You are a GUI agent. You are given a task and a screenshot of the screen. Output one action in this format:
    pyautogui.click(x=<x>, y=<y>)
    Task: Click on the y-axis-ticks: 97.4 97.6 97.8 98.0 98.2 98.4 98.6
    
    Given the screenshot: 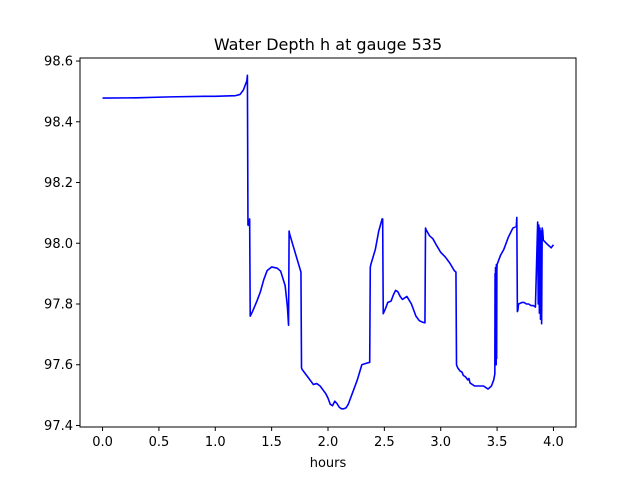 What is the action you would take?
    pyautogui.click(x=62, y=244)
    